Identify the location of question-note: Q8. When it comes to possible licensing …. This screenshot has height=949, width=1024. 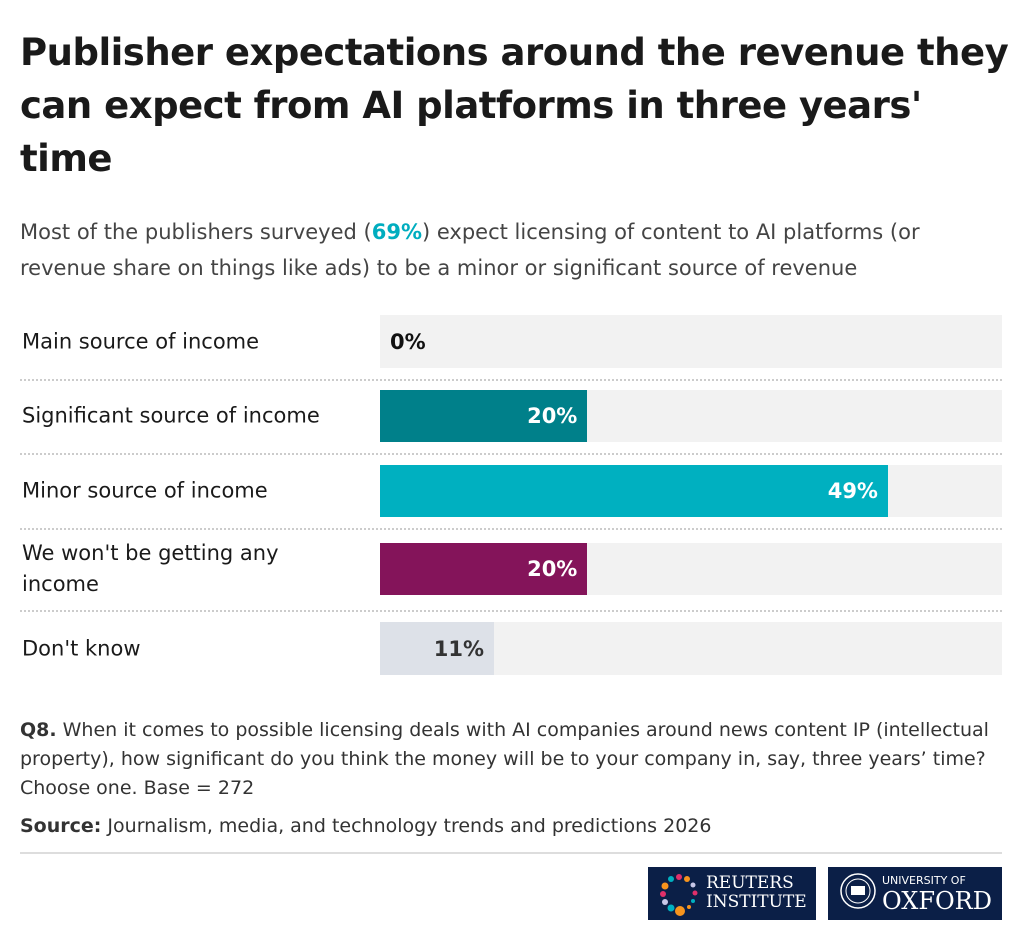
(504, 759).